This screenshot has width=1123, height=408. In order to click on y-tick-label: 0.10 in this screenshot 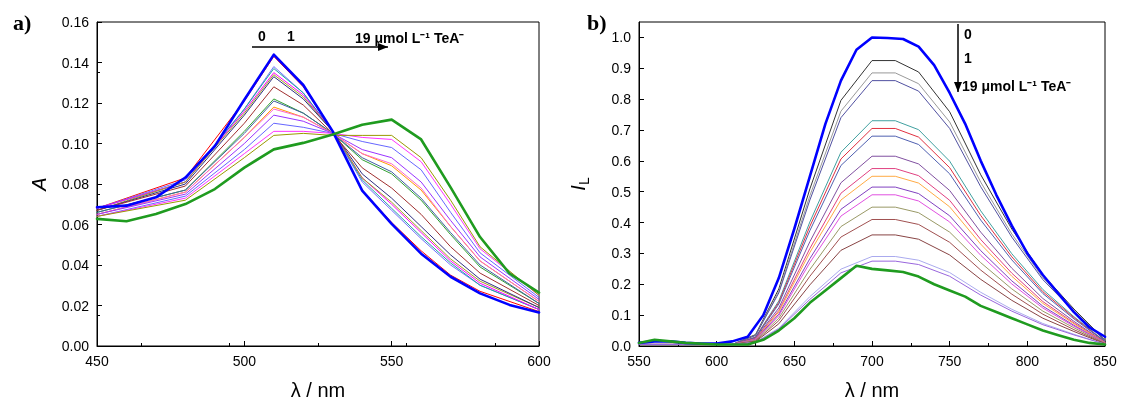, I will do `click(75, 143)`.